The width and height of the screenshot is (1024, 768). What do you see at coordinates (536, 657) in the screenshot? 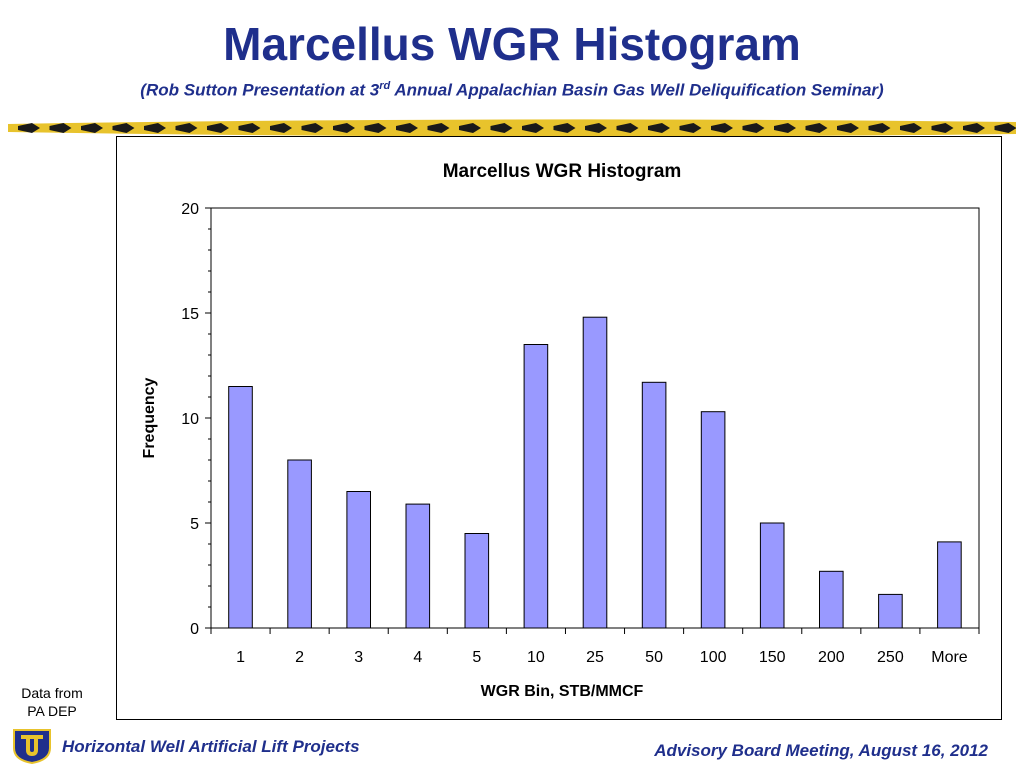
I see `x-tick-label: 10` at bounding box center [536, 657].